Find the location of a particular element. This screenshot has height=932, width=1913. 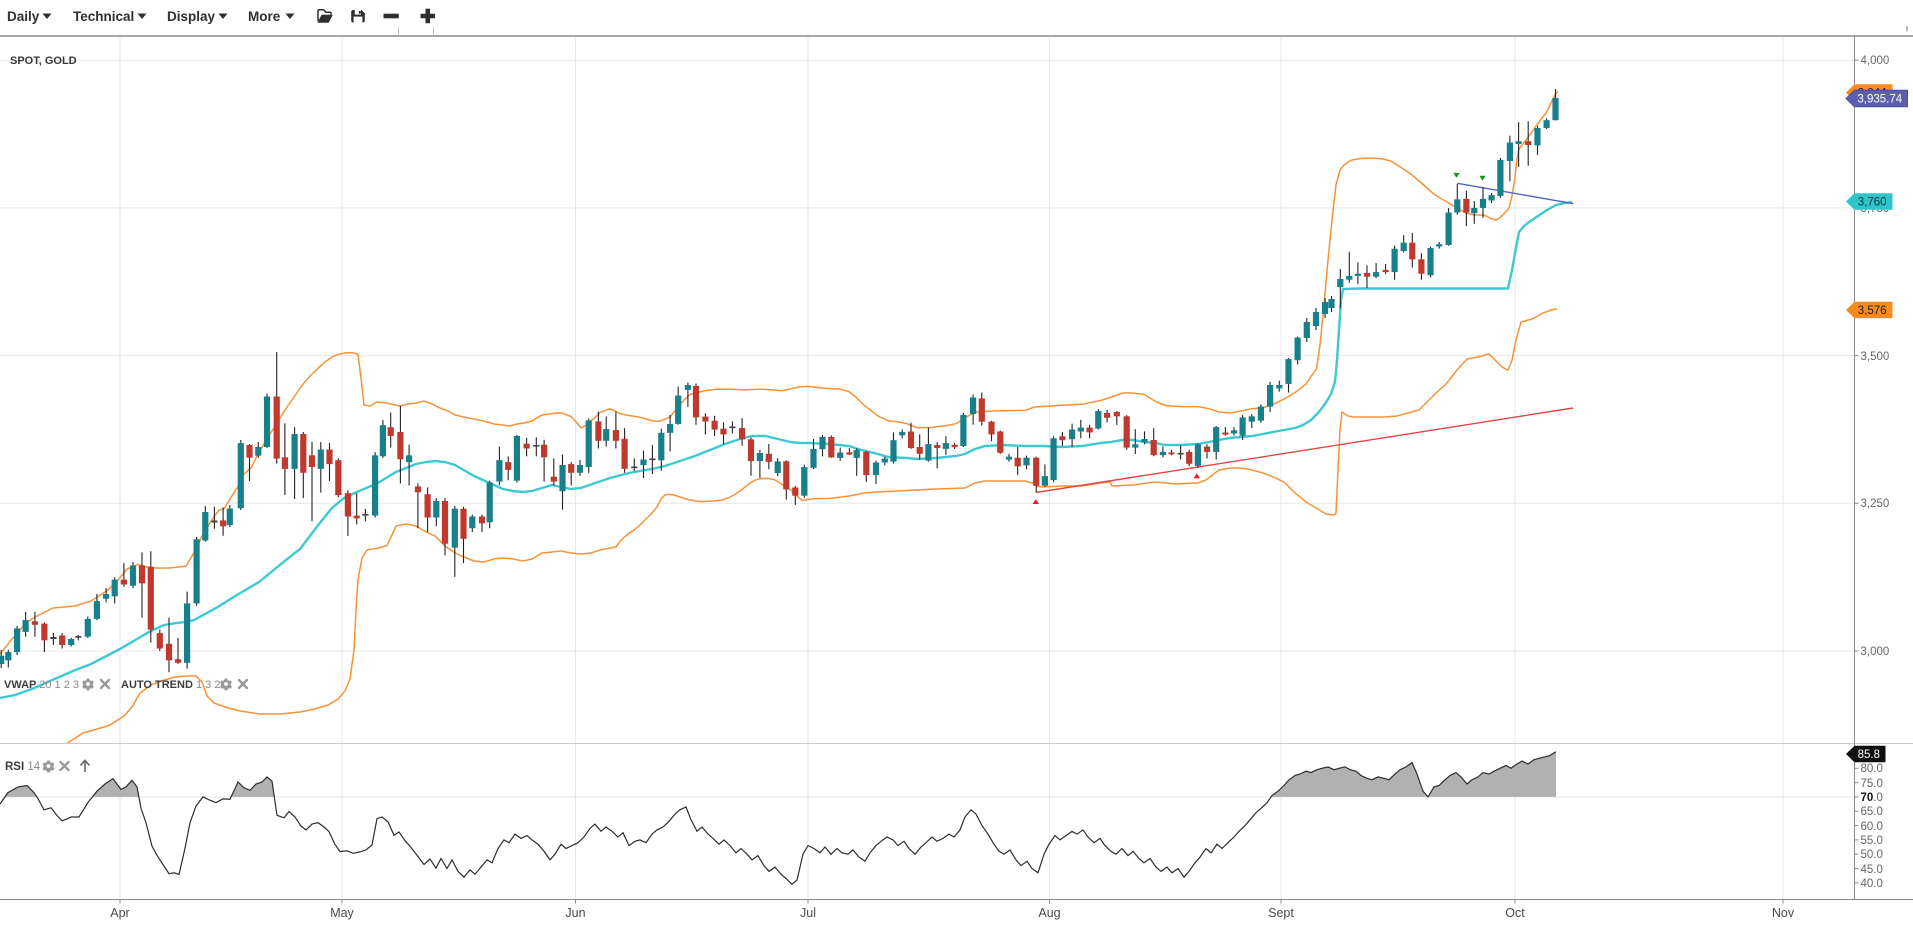

svg-text: 85.8 is located at coordinates (1869, 755).